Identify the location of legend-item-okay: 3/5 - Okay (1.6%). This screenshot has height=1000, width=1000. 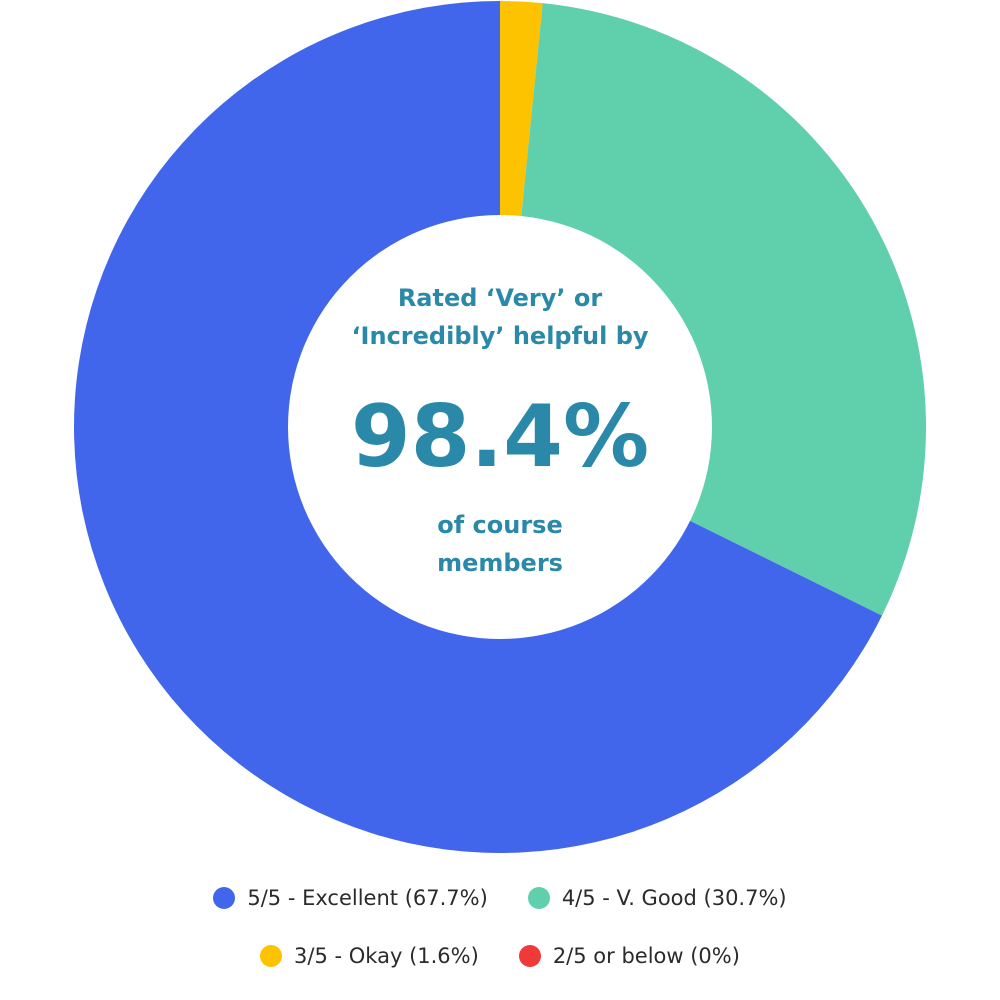
(369, 956).